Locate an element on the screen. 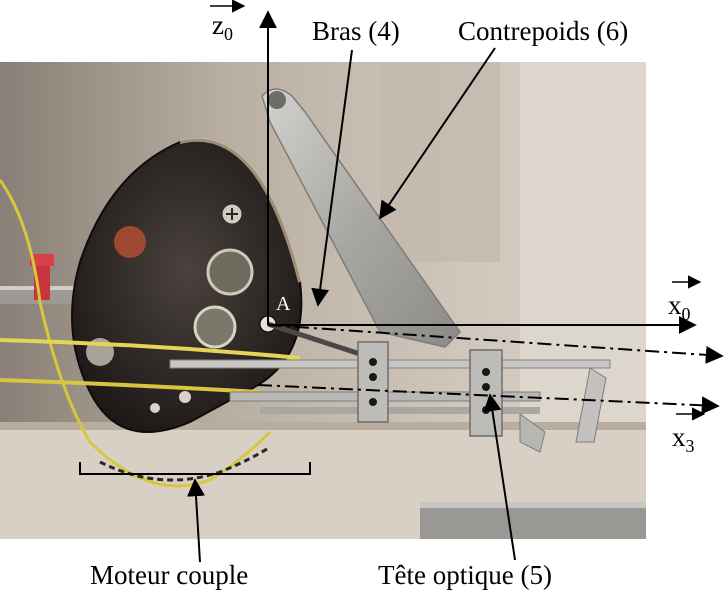  moteur-bracket is located at coordinates (195, 468).